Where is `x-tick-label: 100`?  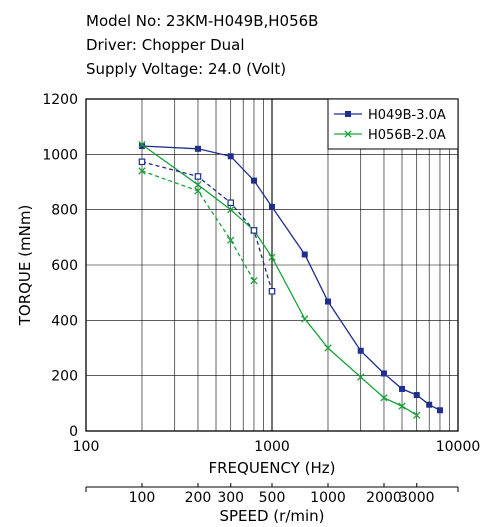
x-tick-label: 100 is located at coordinates (86, 447).